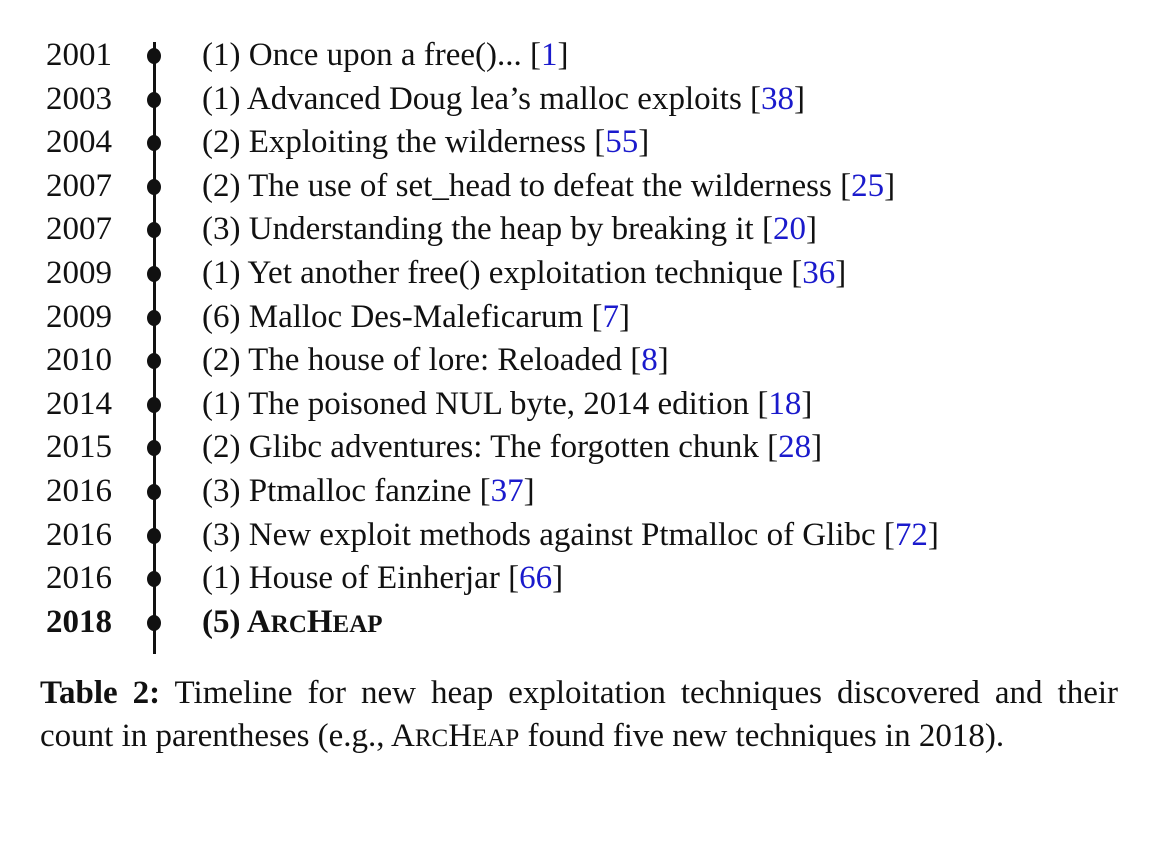 The image size is (1154, 852). Describe the element at coordinates (507, 490) in the screenshot. I see `citation-link: 37` at that location.